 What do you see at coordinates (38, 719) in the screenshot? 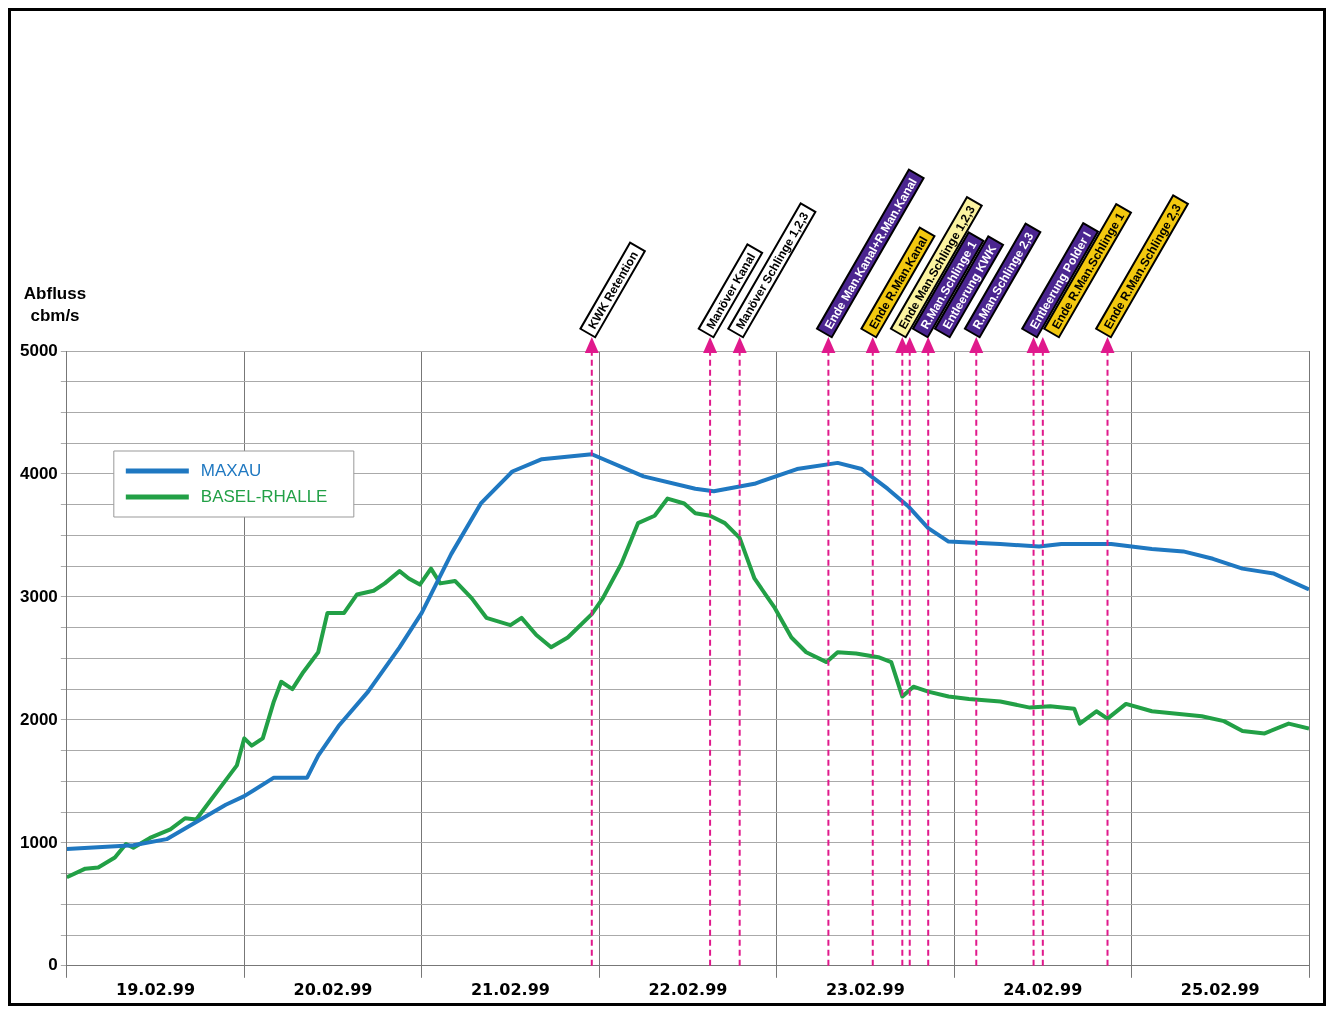
I see `y-tick-label: 2000` at bounding box center [38, 719].